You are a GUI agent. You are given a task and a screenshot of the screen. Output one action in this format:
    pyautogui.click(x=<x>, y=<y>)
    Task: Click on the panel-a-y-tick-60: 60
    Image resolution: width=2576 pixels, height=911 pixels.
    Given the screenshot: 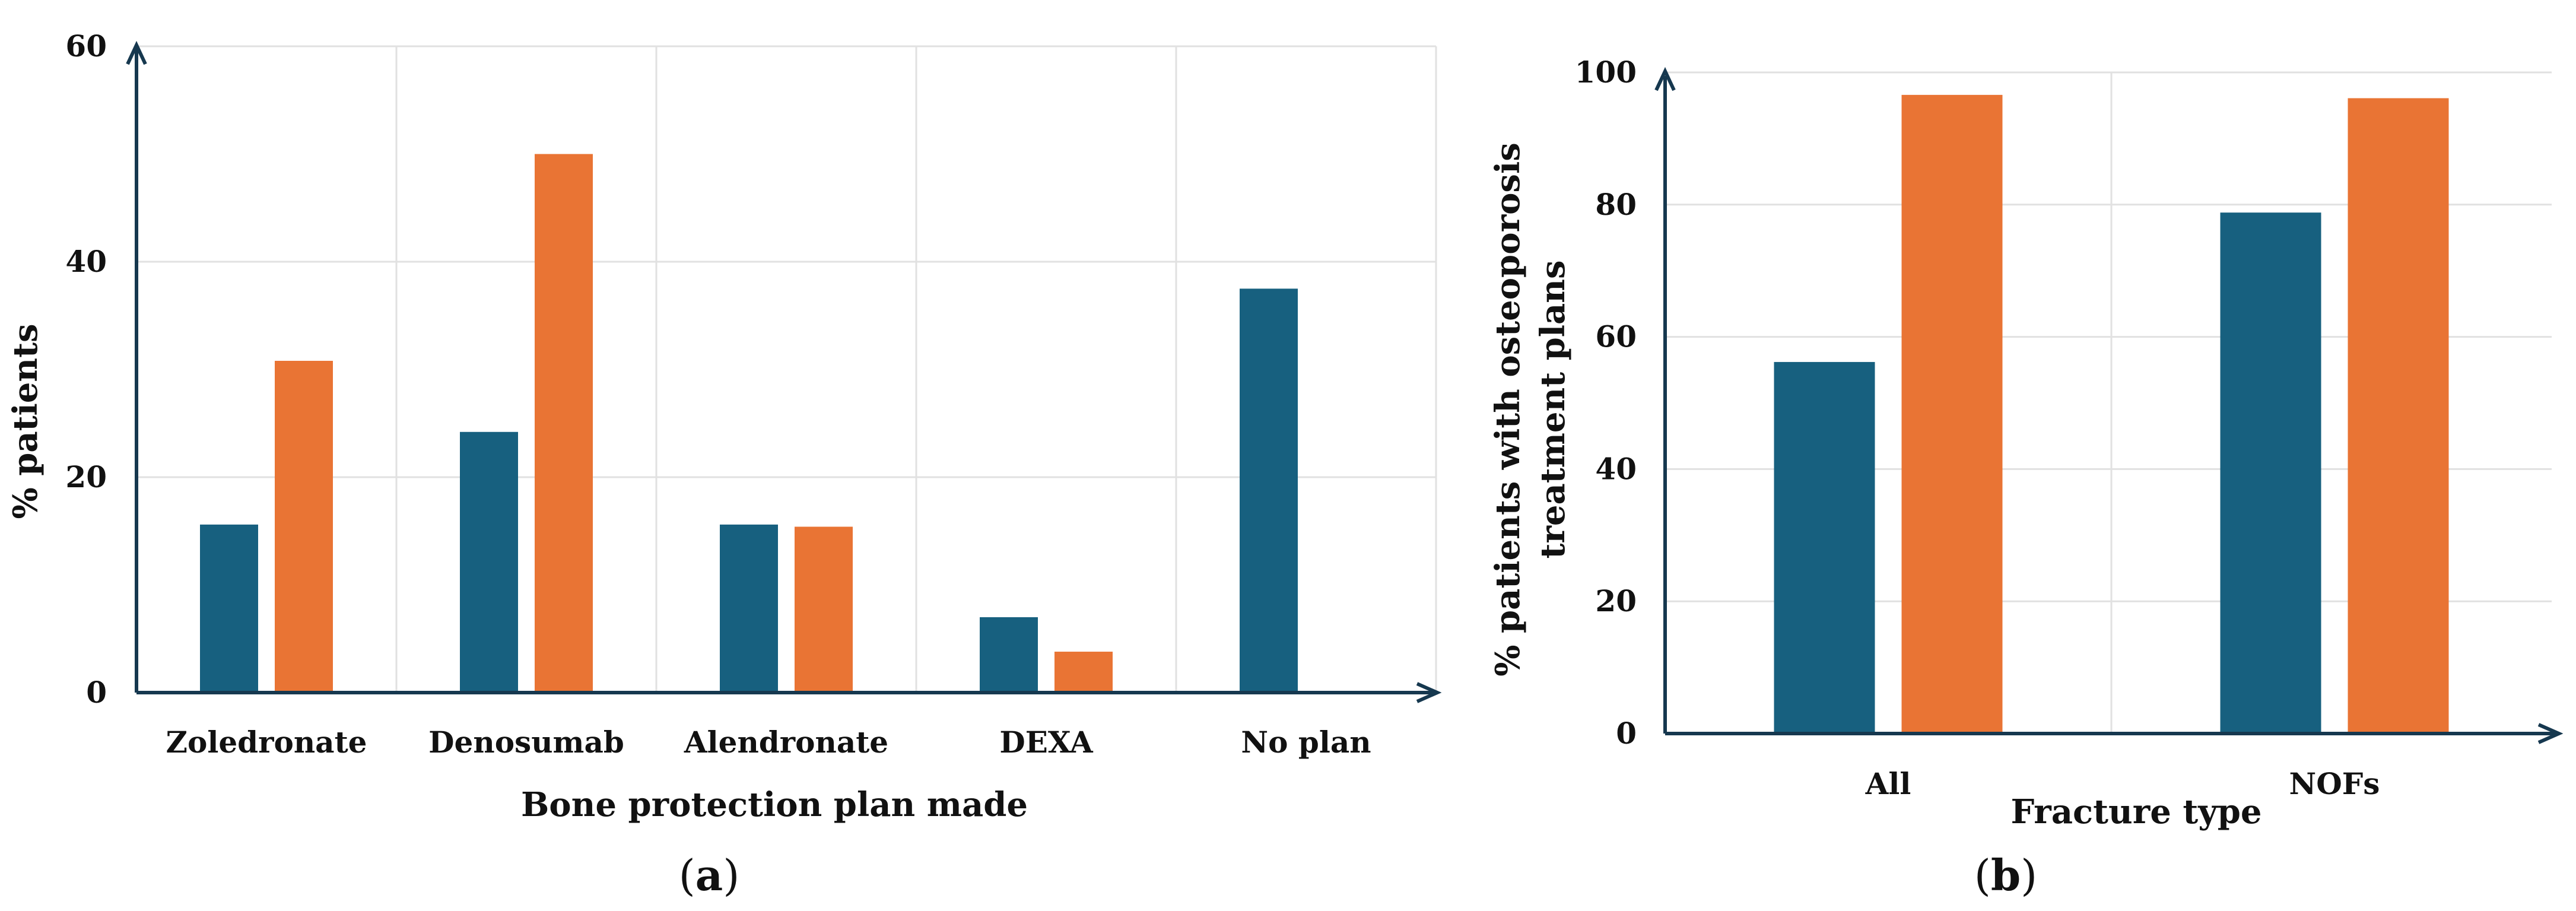 What is the action you would take?
    pyautogui.click(x=86, y=46)
    